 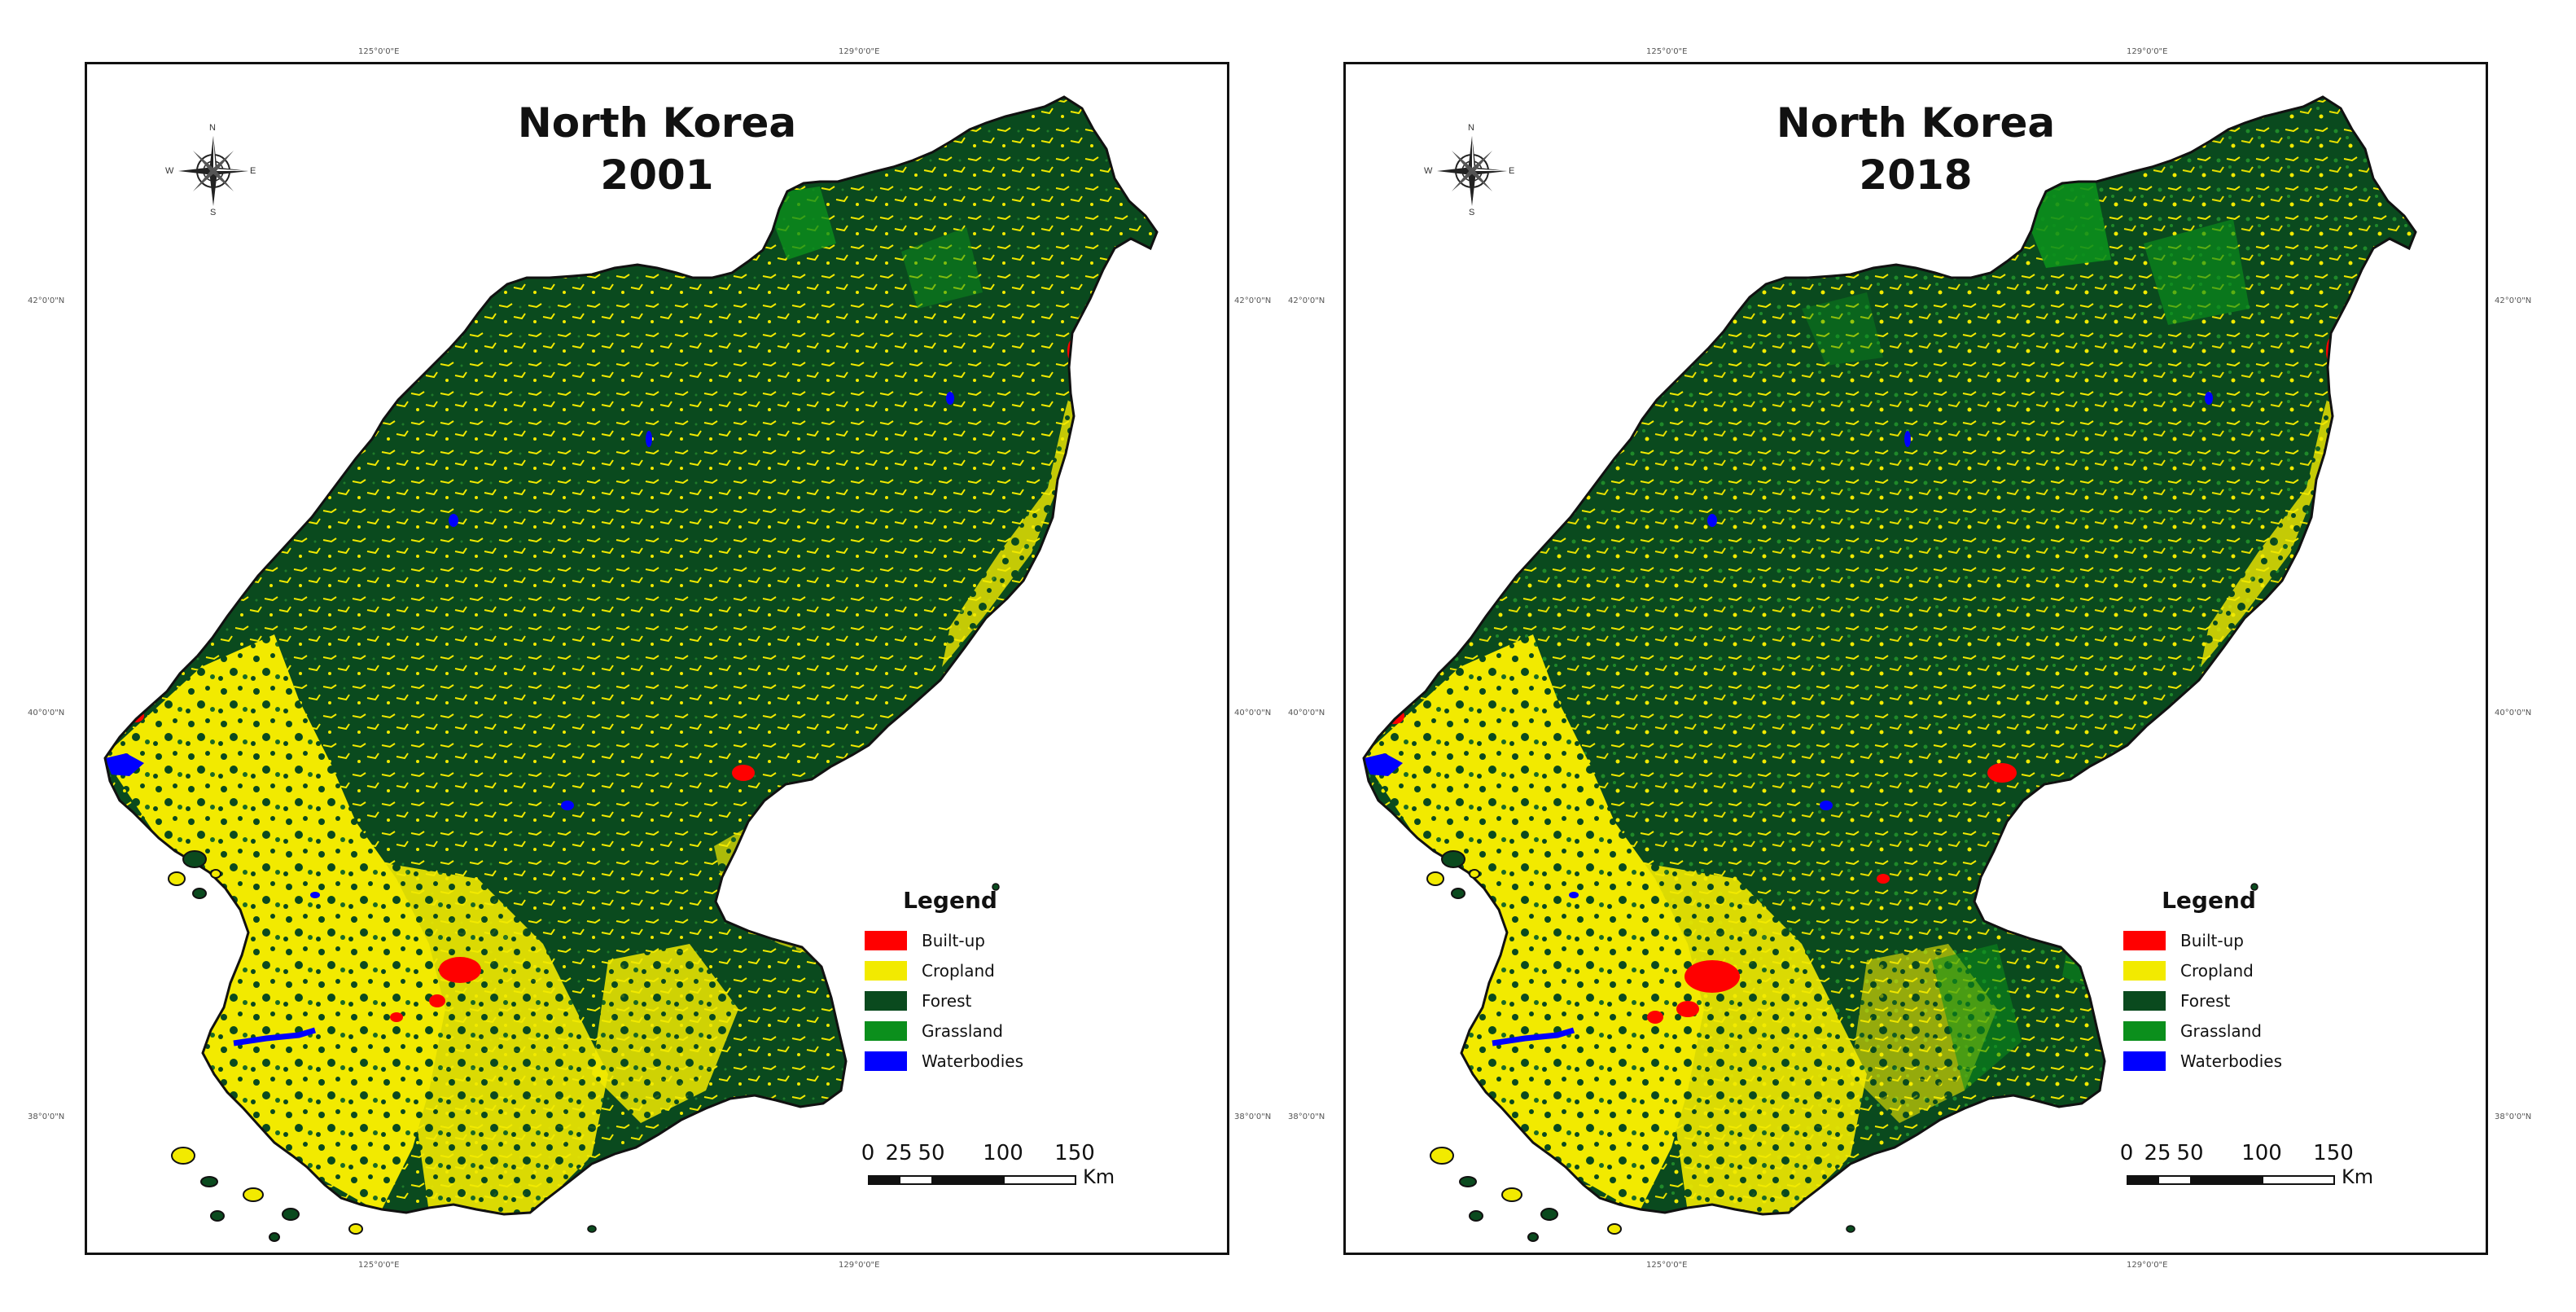 I want to click on title-year: 2018, so click(x=1916, y=175).